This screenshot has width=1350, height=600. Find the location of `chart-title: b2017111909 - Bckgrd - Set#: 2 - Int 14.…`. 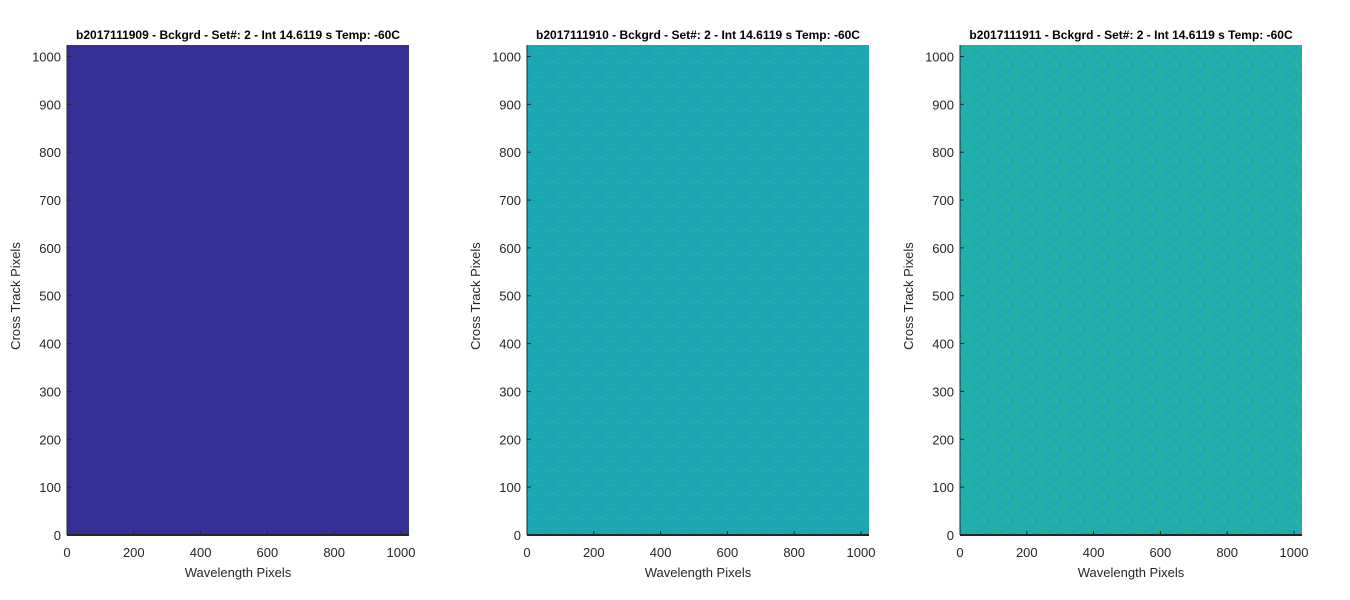

chart-title: b2017111909 - Bckgrd - Set#: 2 - Int 14.… is located at coordinates (238, 35).